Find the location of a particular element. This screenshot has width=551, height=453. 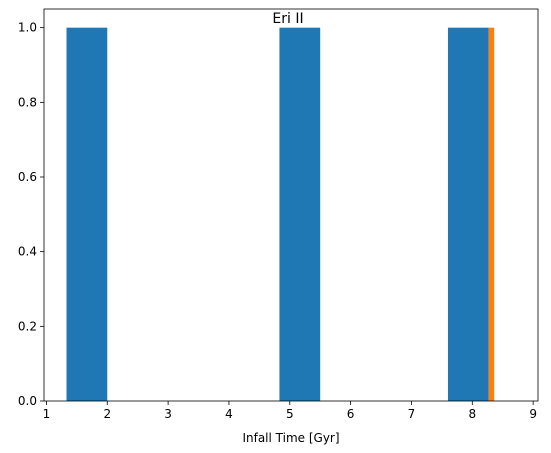

x-tick-label: 5 is located at coordinates (290, 414).